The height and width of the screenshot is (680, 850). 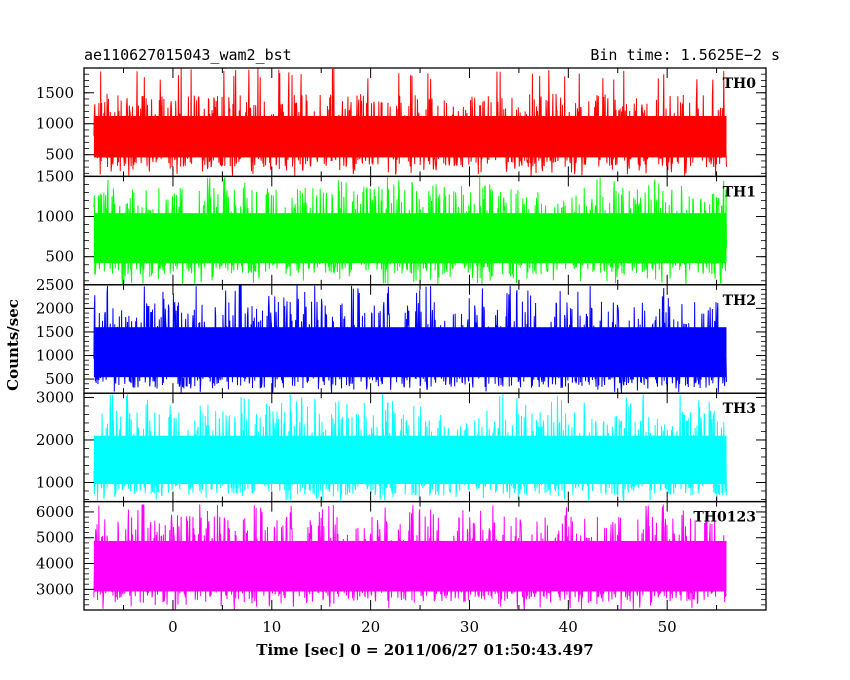 What do you see at coordinates (740, 84) in the screenshot?
I see `panel-label: TH0` at bounding box center [740, 84].